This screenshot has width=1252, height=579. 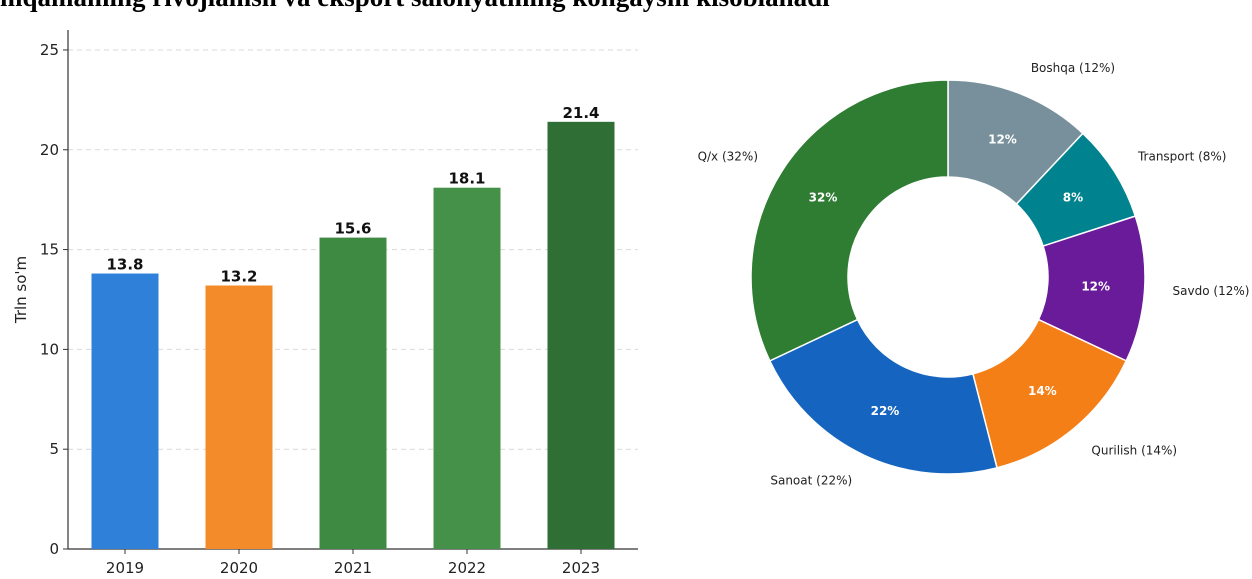 What do you see at coordinates (124, 265) in the screenshot?
I see `bar-value-label: 13.8` at bounding box center [124, 265].